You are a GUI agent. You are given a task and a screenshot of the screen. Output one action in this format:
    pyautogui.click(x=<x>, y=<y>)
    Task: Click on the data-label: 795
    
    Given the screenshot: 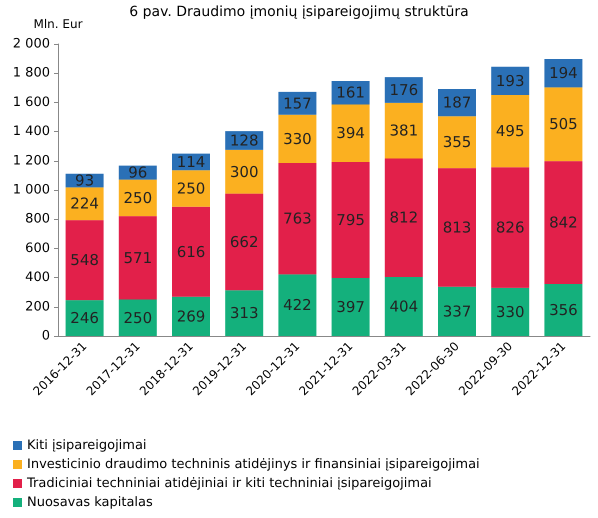 What is the action you would take?
    pyautogui.click(x=350, y=220)
    